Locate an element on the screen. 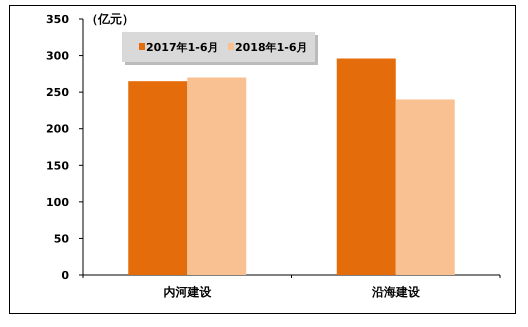  x-tick-label: 内河建设 is located at coordinates (187, 292).